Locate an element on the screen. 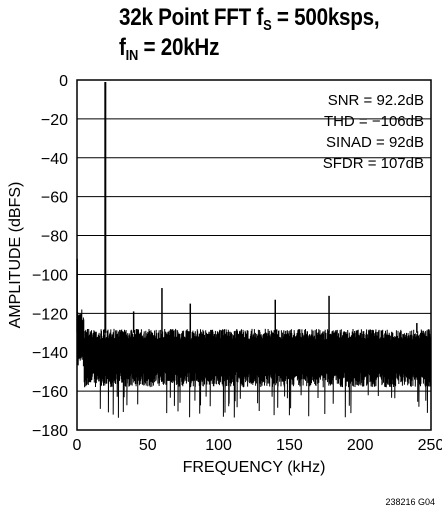  x-tick-label: 0 is located at coordinates (77, 445).